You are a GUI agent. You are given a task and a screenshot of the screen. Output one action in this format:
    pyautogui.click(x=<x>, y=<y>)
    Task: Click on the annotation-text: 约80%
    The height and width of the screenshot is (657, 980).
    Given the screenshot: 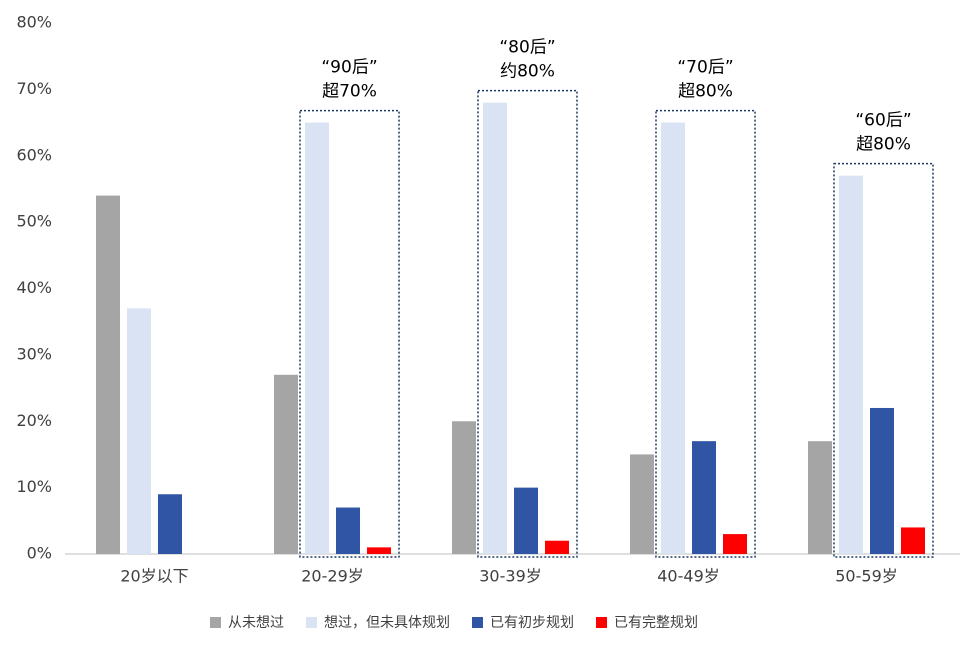 What is the action you would take?
    pyautogui.click(x=527, y=72)
    